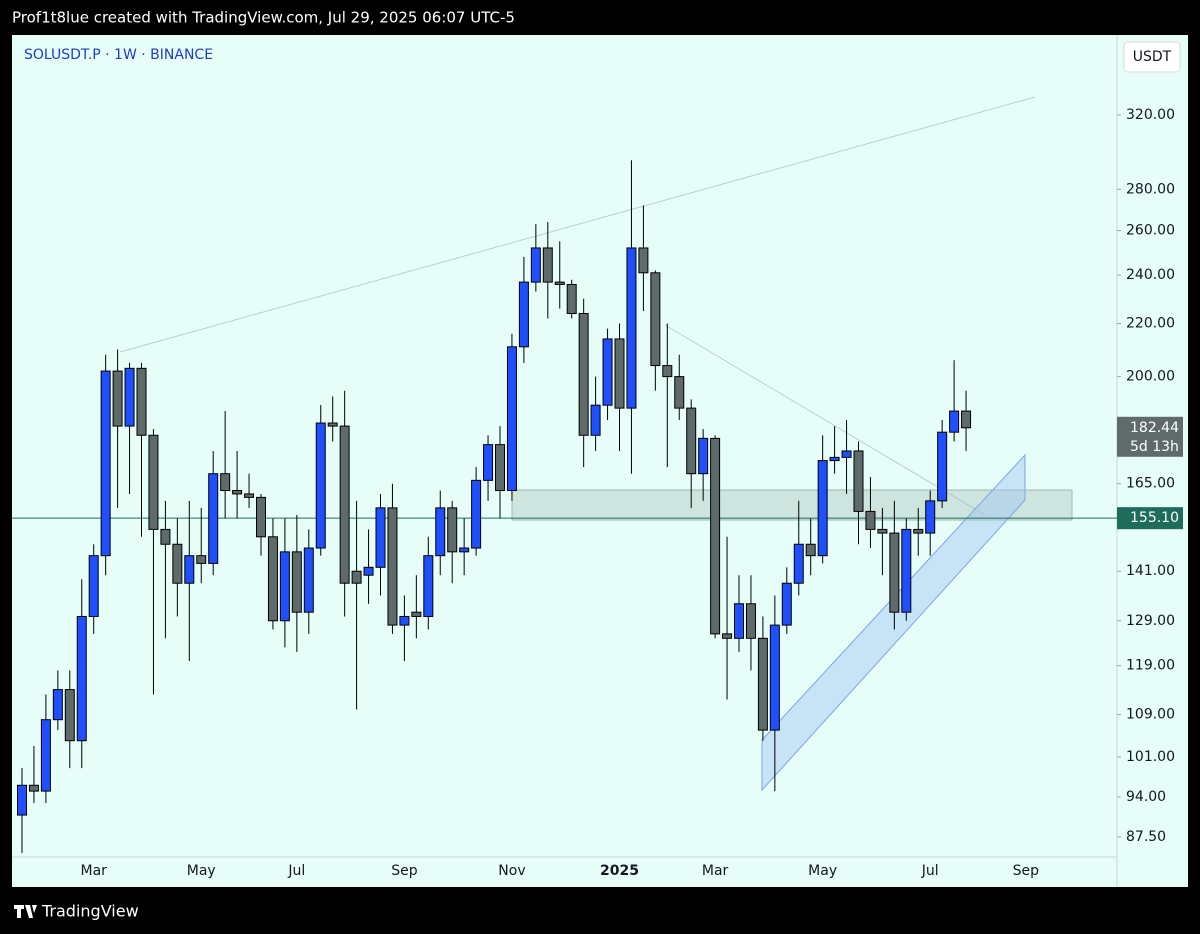 Image resolution: width=1200 pixels, height=934 pixels. Describe the element at coordinates (1150, 571) in the screenshot. I see `y-tick-label: 141.00` at that location.